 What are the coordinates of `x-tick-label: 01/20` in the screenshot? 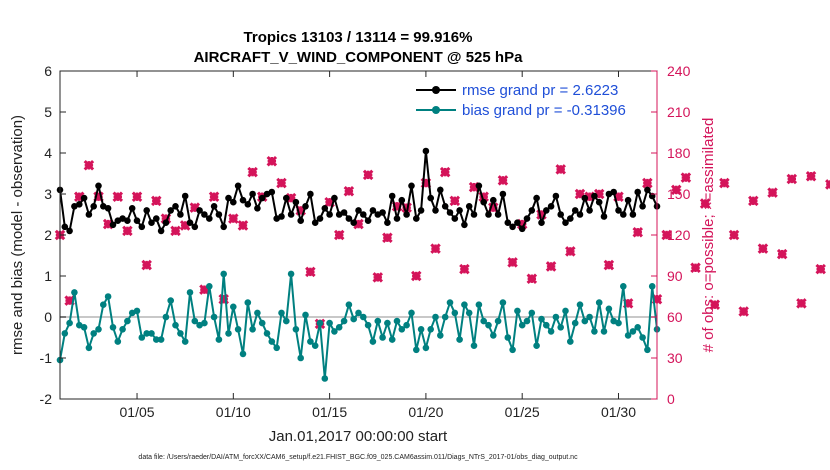 It's located at (425, 412).